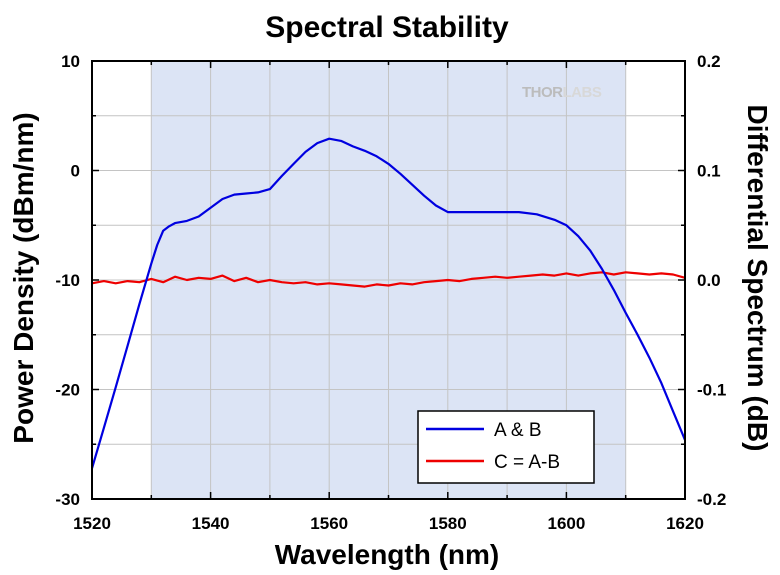 This screenshot has height=575, width=780. I want to click on x-tick-label: 1580, so click(448, 523).